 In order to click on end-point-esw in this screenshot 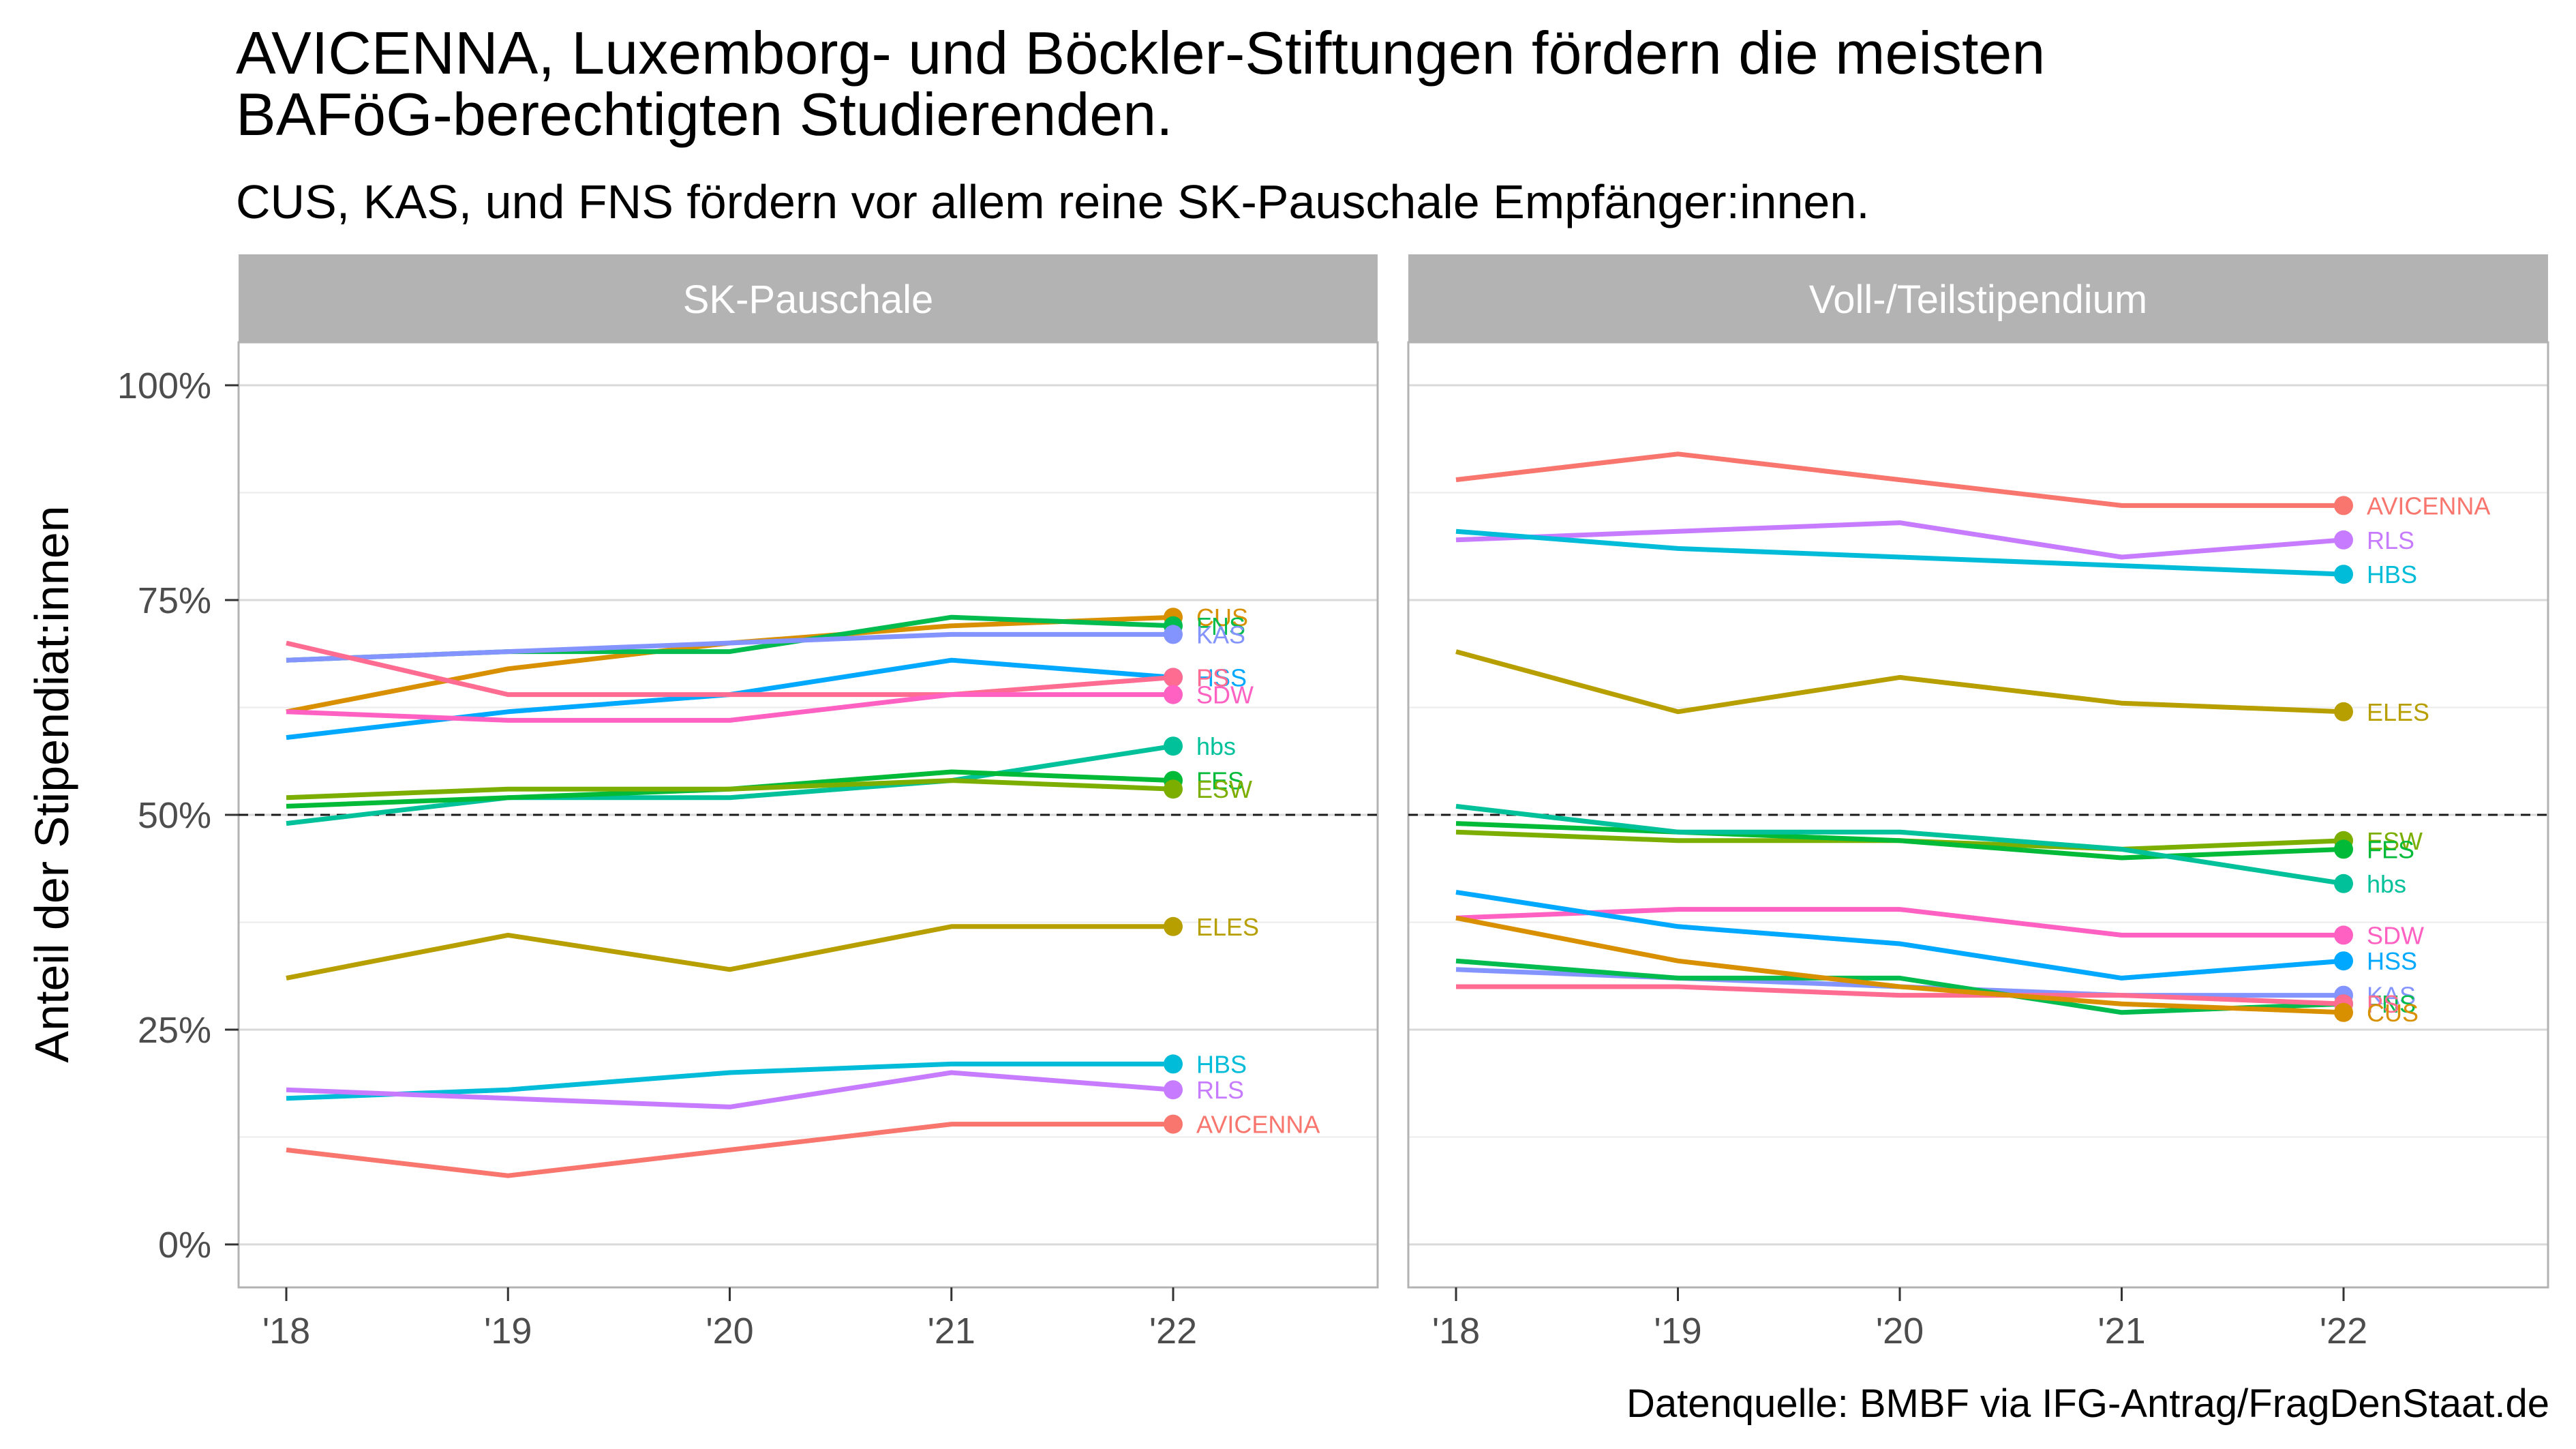, I will do `click(1173, 789)`.